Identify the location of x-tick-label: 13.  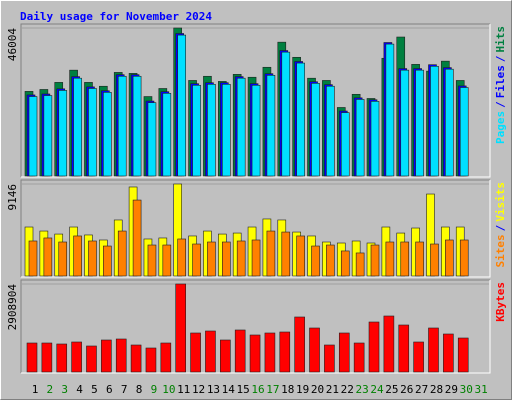
(213, 389).